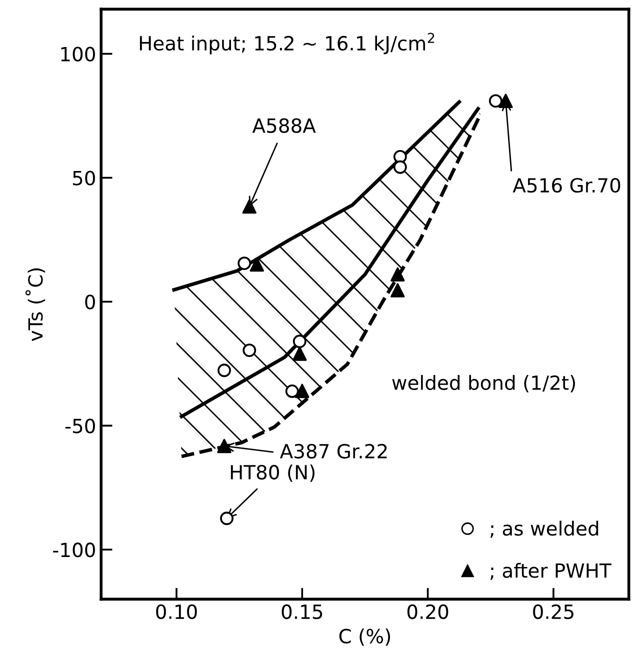 Image resolution: width=632 pixels, height=657 pixels. What do you see at coordinates (90, 302) in the screenshot?
I see `y-tick-label: 0` at bounding box center [90, 302].